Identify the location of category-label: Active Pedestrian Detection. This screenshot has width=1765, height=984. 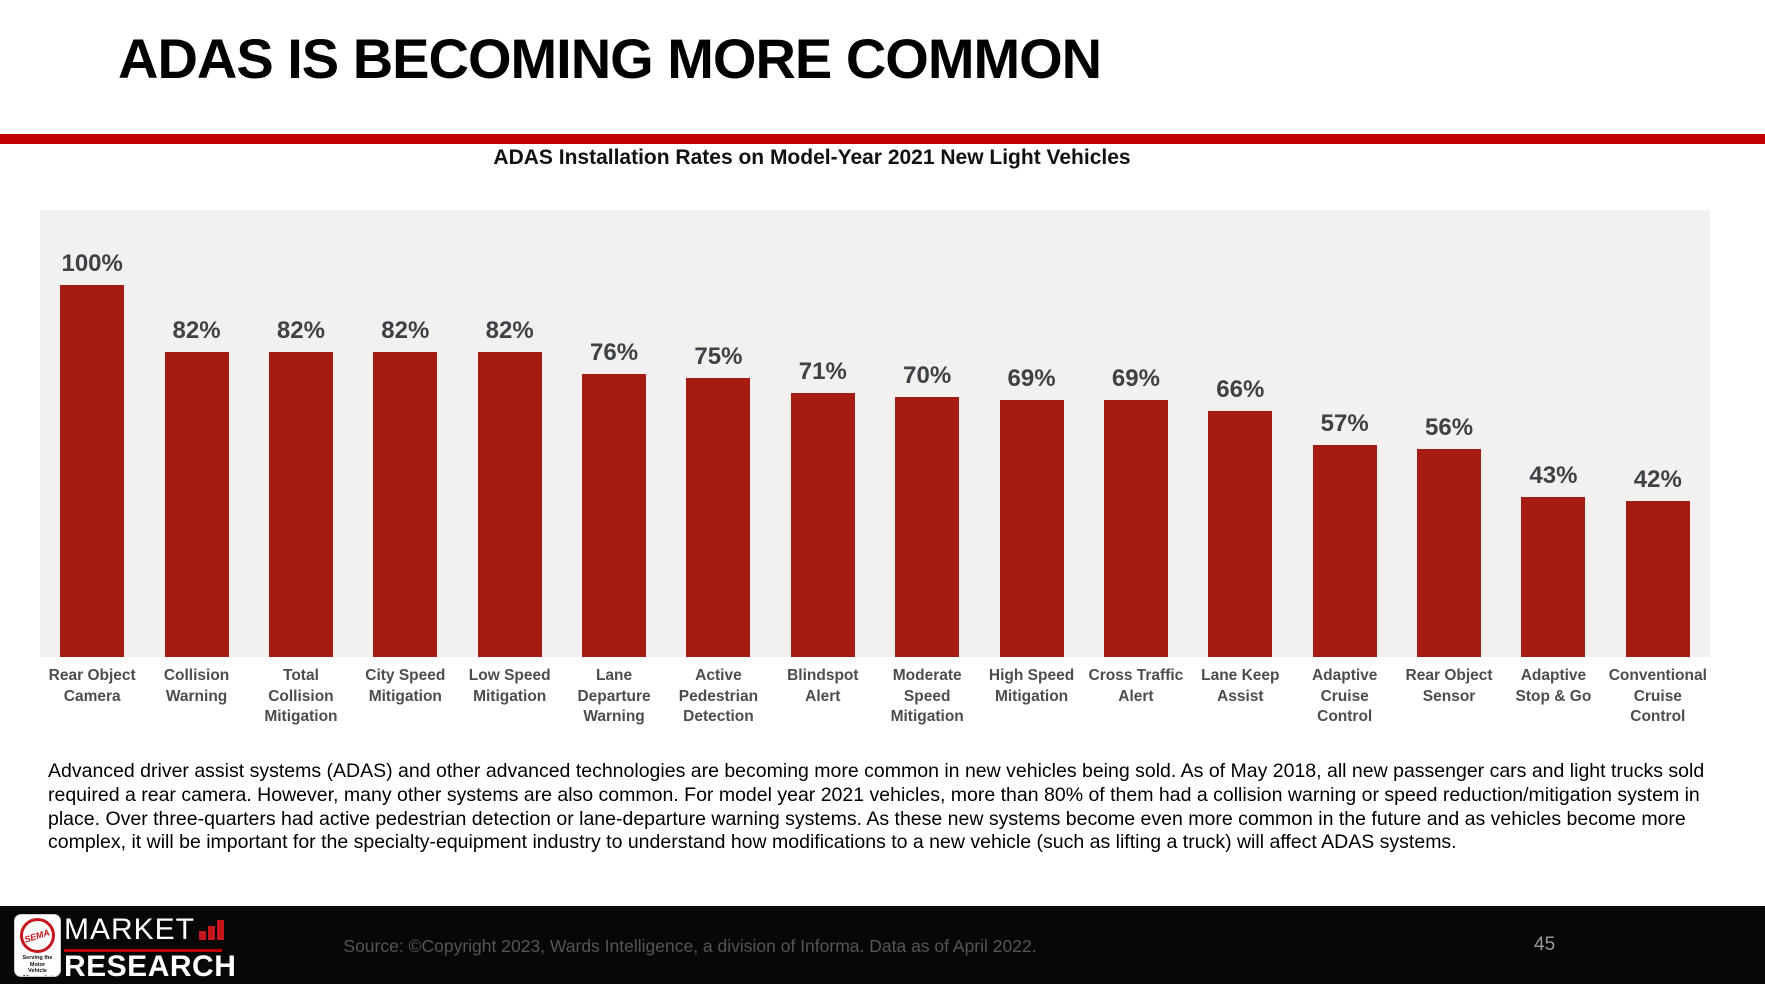
(718, 696).